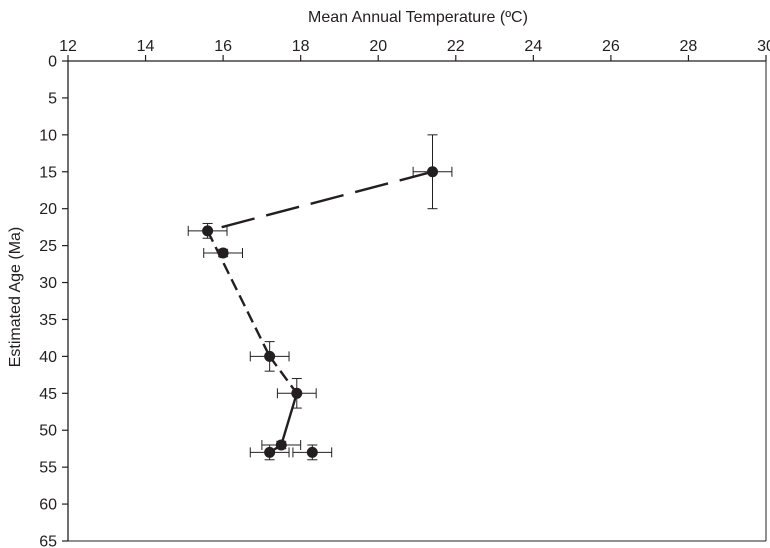 The height and width of the screenshot is (548, 770). I want to click on y-tick-label: 20, so click(48, 209).